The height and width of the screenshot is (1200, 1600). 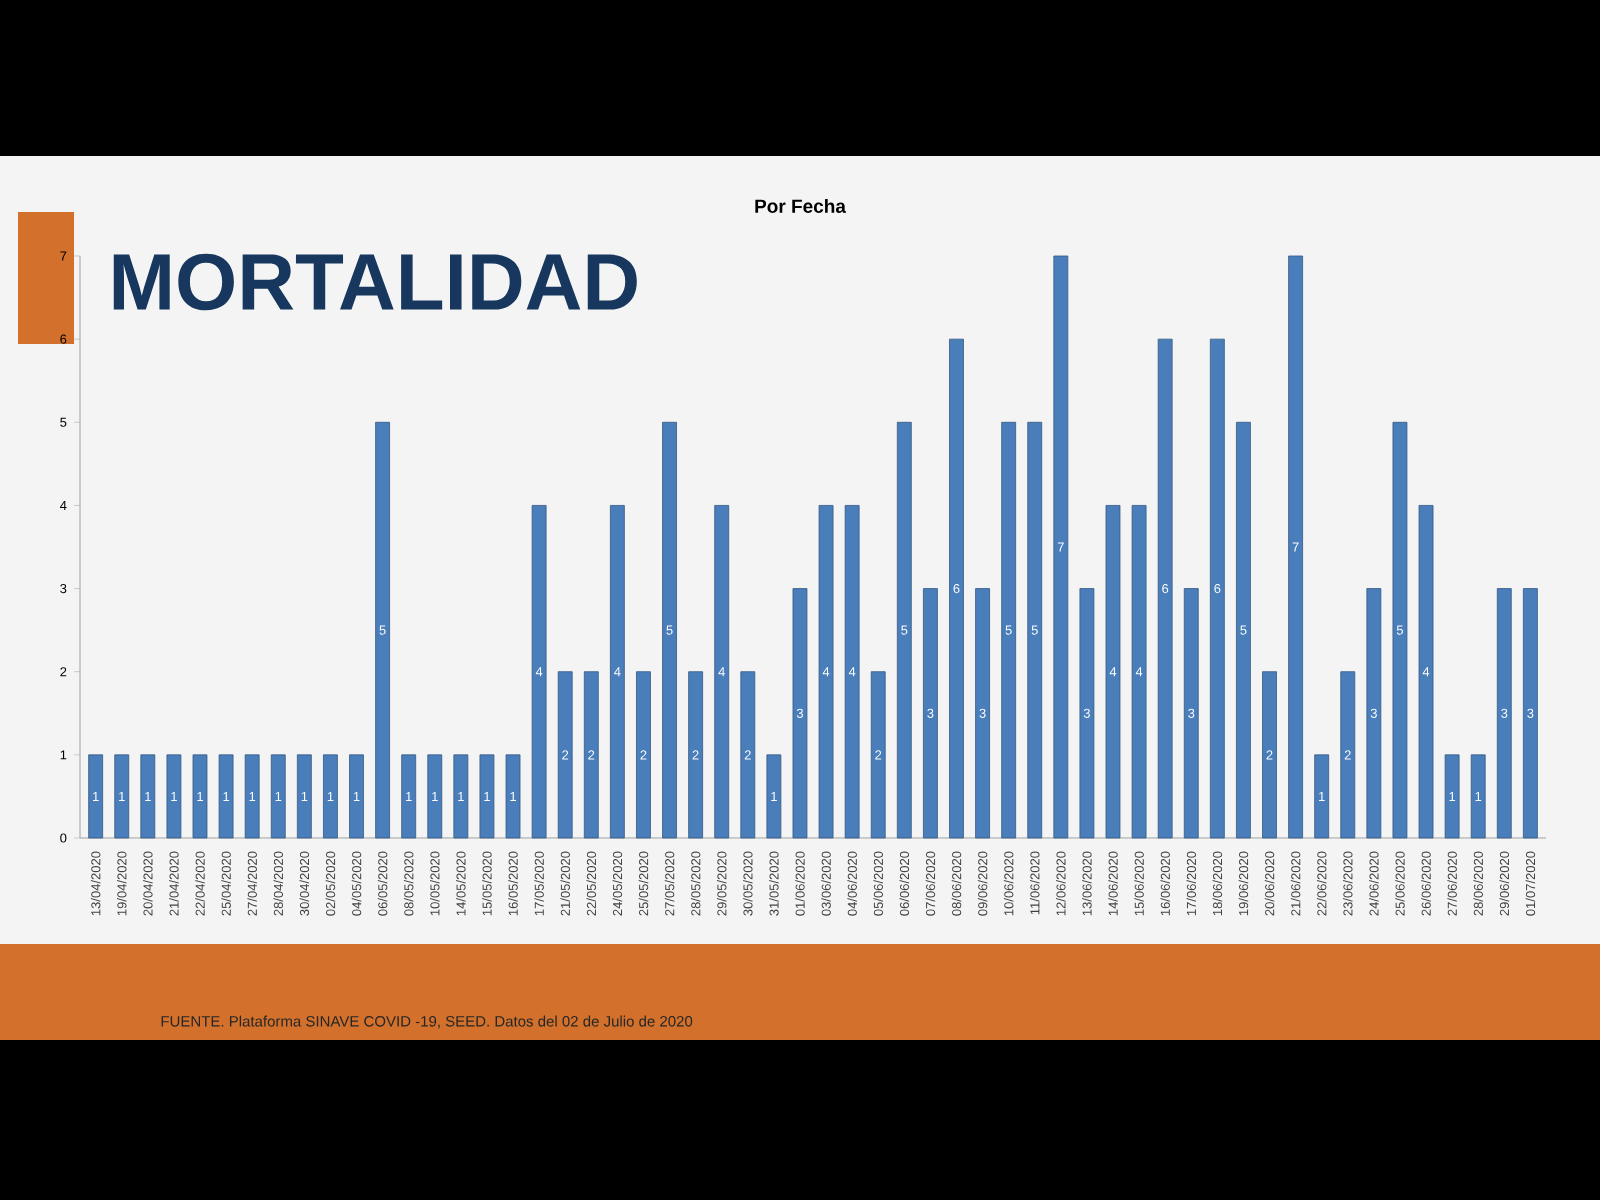 What do you see at coordinates (801, 206) in the screenshot?
I see `chart-subtitle: Por Fecha` at bounding box center [801, 206].